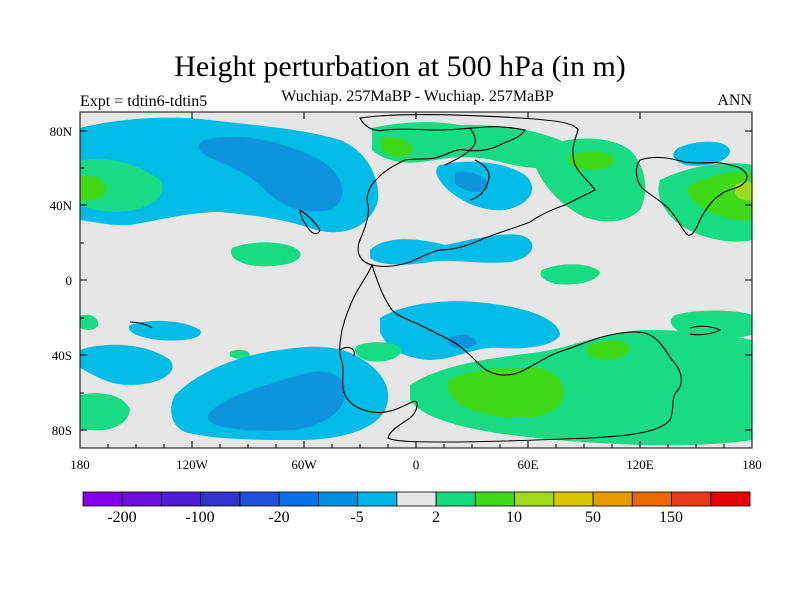 This screenshot has height=600, width=800. What do you see at coordinates (591, 160) in the screenshot?
I see `region-siberia-green-inner` at bounding box center [591, 160].